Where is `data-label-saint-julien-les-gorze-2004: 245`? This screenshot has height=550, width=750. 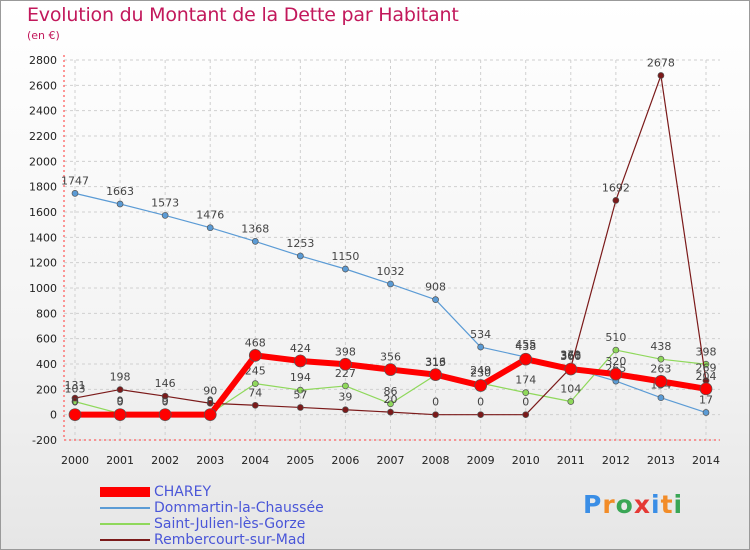
data-label-saint-julien-les-gorze-2004: 245 is located at coordinates (255, 371).